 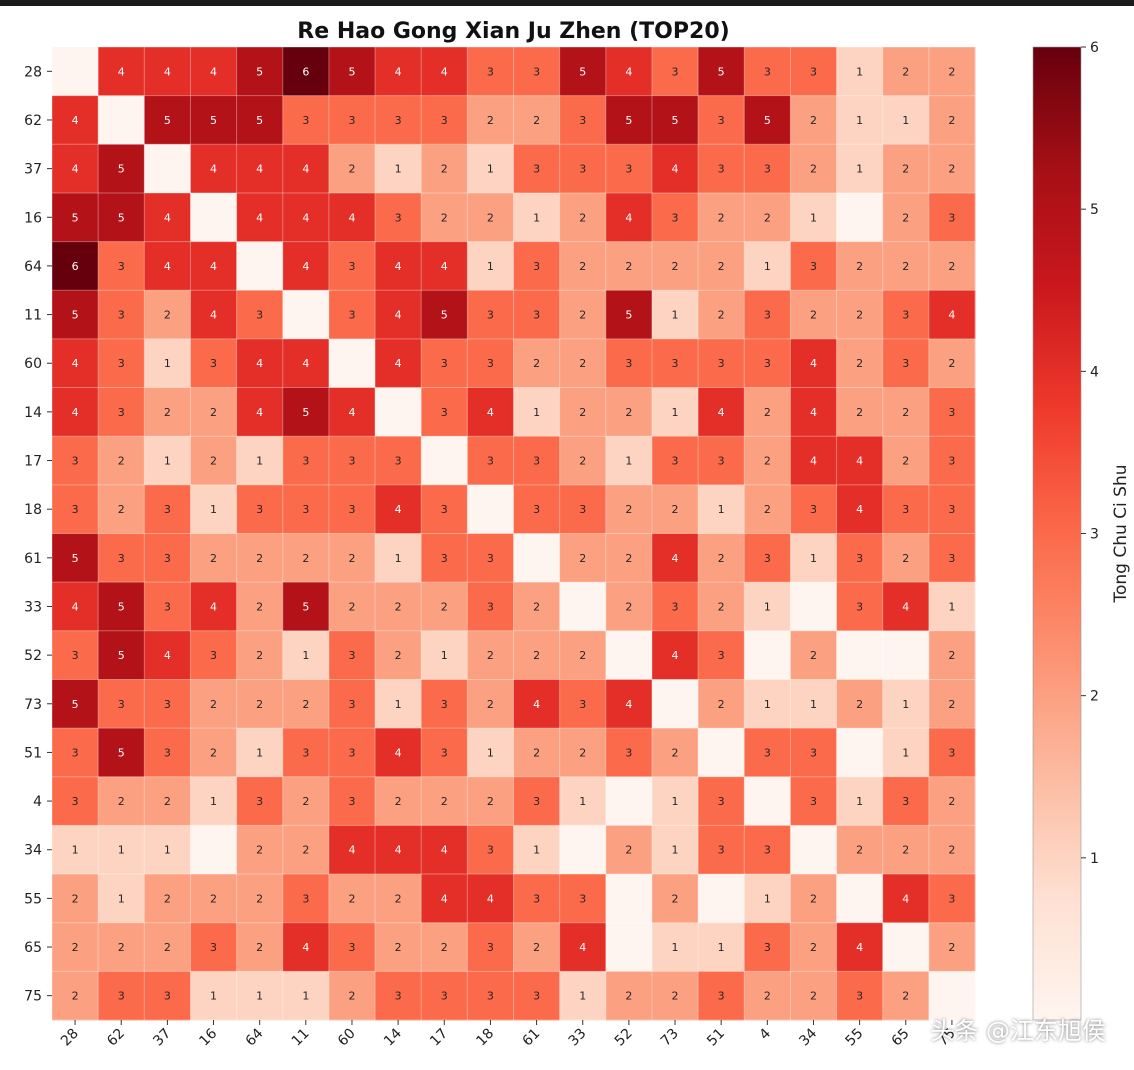 I want to click on x-tick-label: 16, so click(x=208, y=1037).